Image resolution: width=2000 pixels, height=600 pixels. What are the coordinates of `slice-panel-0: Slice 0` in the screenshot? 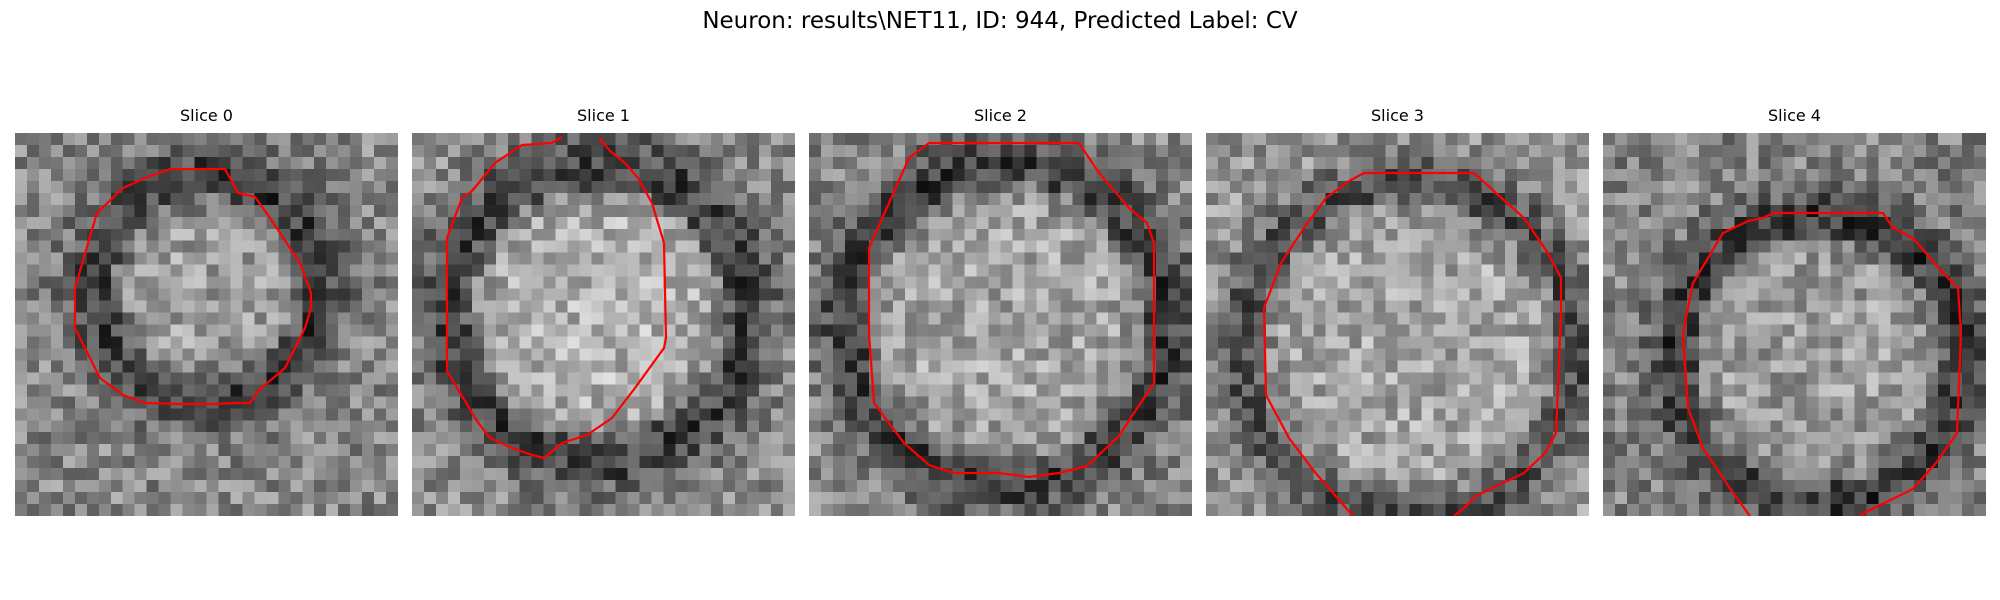 It's located at (206, 311).